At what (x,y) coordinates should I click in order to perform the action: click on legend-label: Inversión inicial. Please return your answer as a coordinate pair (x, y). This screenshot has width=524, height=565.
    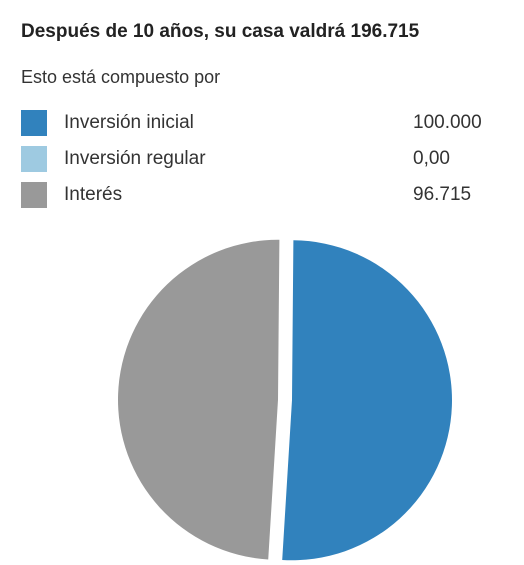
    Looking at the image, I should click on (129, 122).